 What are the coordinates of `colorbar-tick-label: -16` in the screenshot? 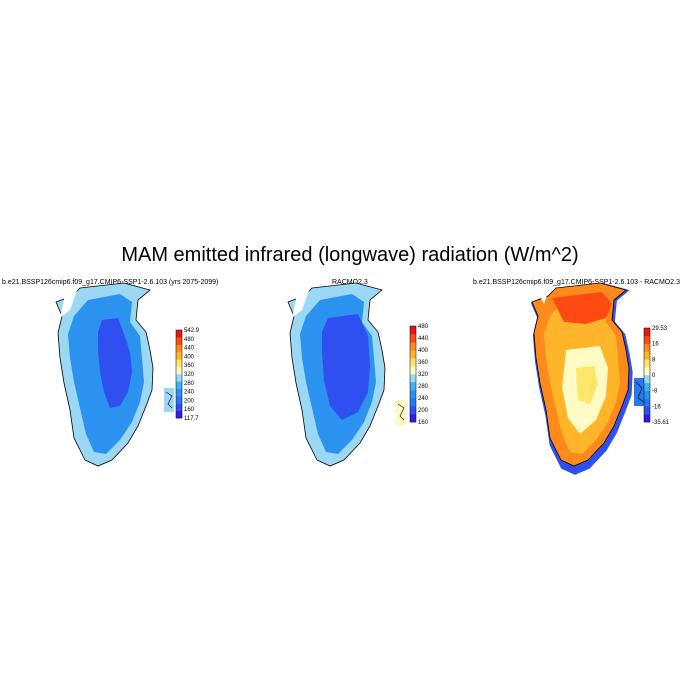 It's located at (656, 407).